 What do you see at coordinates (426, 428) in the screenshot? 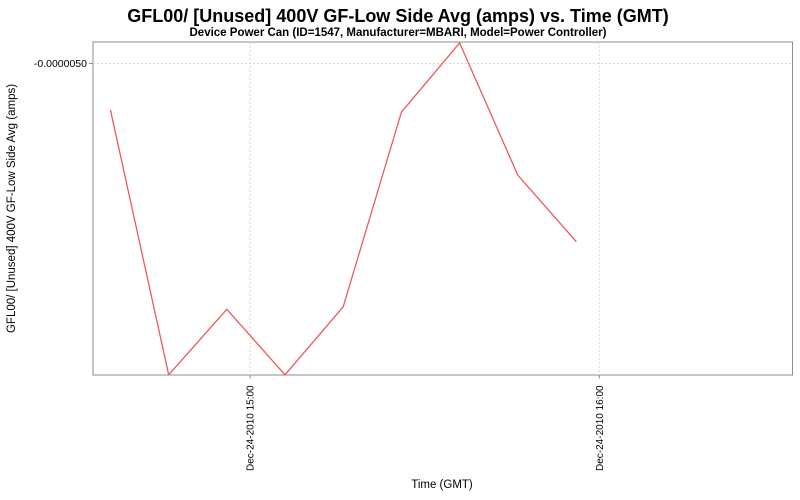
I see `x-tick-labels: Dec-24-2010 15:00 Dec-24-2010 16:00` at bounding box center [426, 428].